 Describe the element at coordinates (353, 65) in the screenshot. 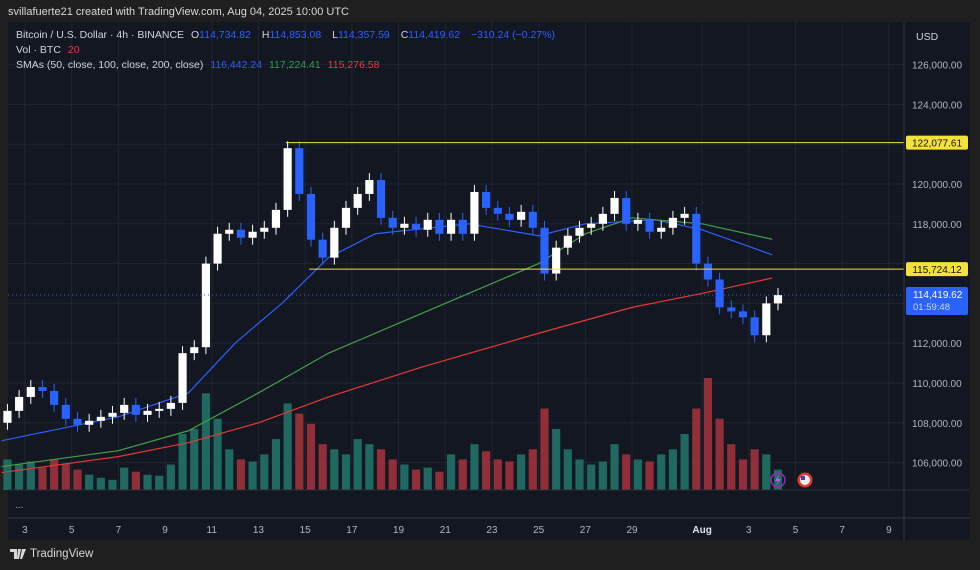

I see `sma200-value: 115,276.58` at that location.